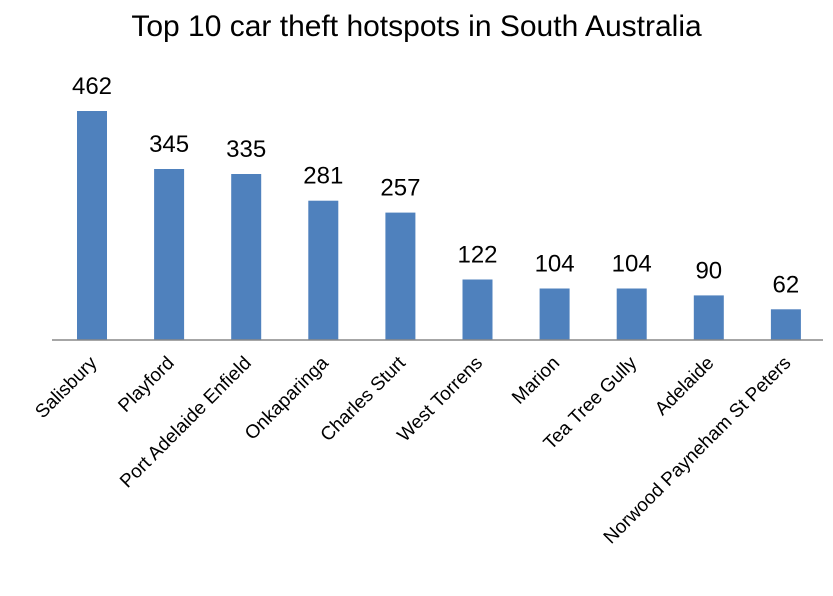  Describe the element at coordinates (400, 188) in the screenshot. I see `data-label: 257` at that location.